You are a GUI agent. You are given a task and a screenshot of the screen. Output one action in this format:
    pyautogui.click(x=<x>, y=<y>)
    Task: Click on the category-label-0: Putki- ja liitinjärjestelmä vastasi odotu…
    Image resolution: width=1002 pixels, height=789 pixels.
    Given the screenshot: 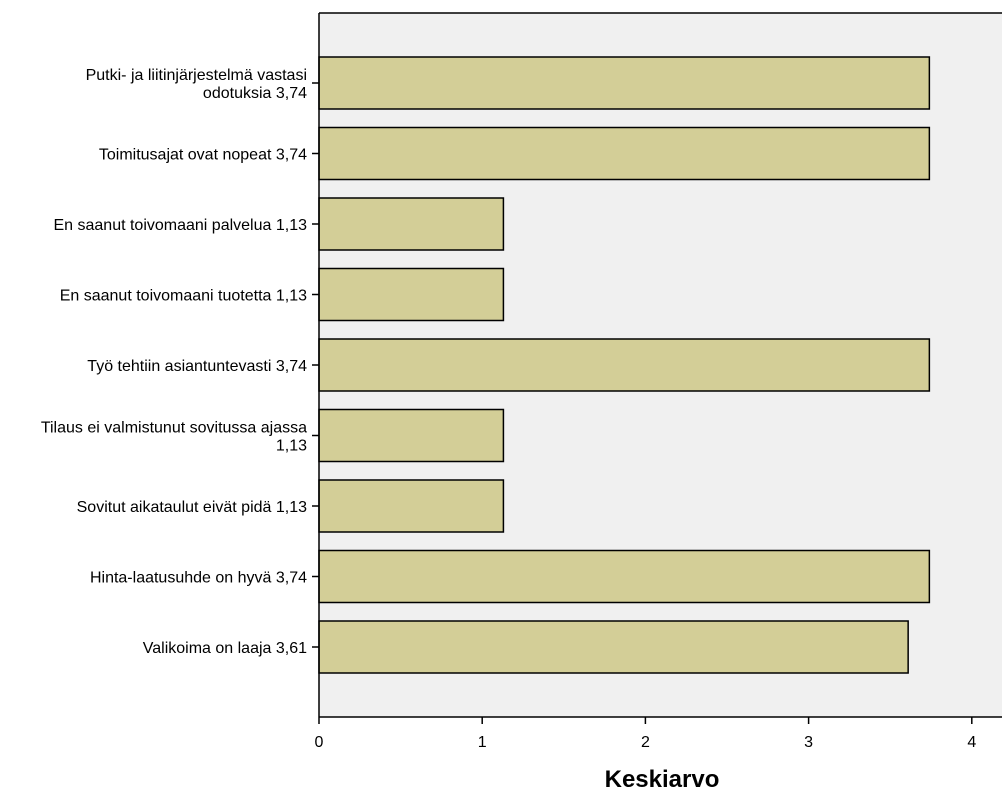 What is the action you would take?
    pyautogui.click(x=197, y=84)
    